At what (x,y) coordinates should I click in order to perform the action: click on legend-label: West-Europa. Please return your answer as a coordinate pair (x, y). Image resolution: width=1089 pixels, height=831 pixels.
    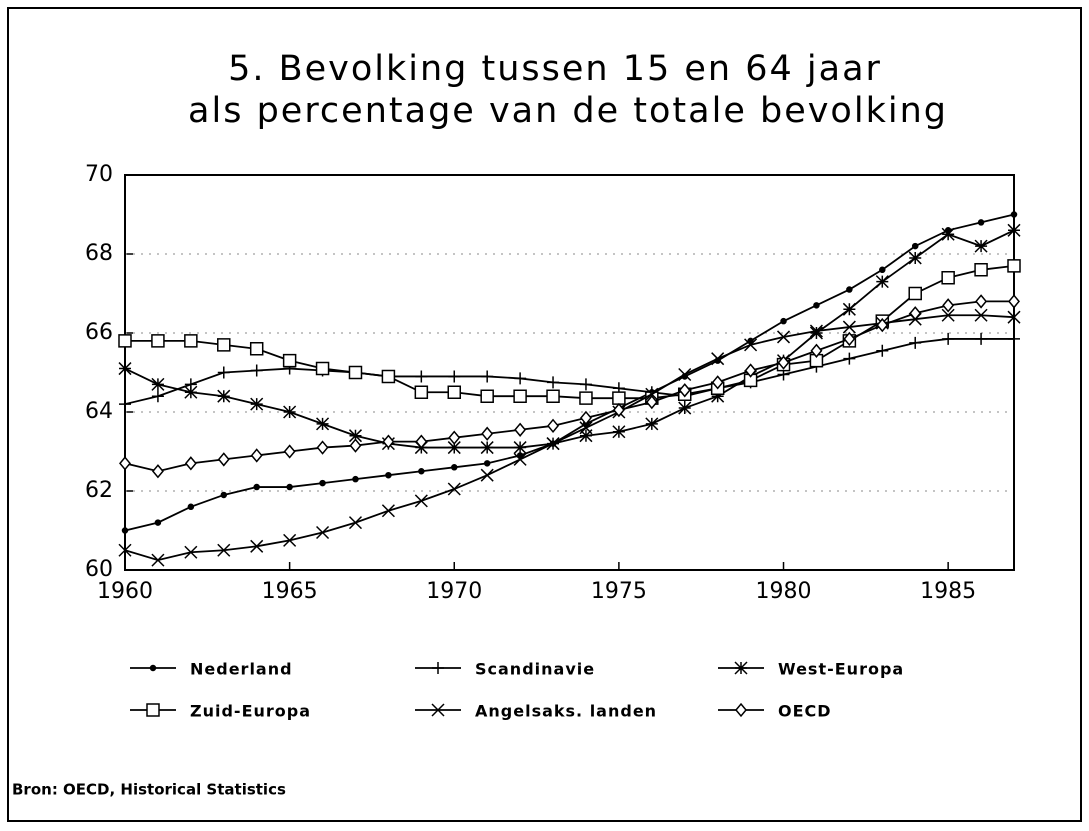
    Looking at the image, I should click on (841, 669).